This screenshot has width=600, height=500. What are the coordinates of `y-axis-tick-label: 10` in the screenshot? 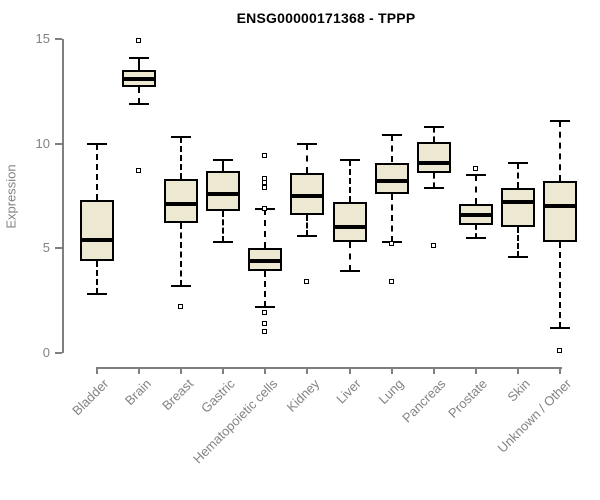 It's located at (42, 143).